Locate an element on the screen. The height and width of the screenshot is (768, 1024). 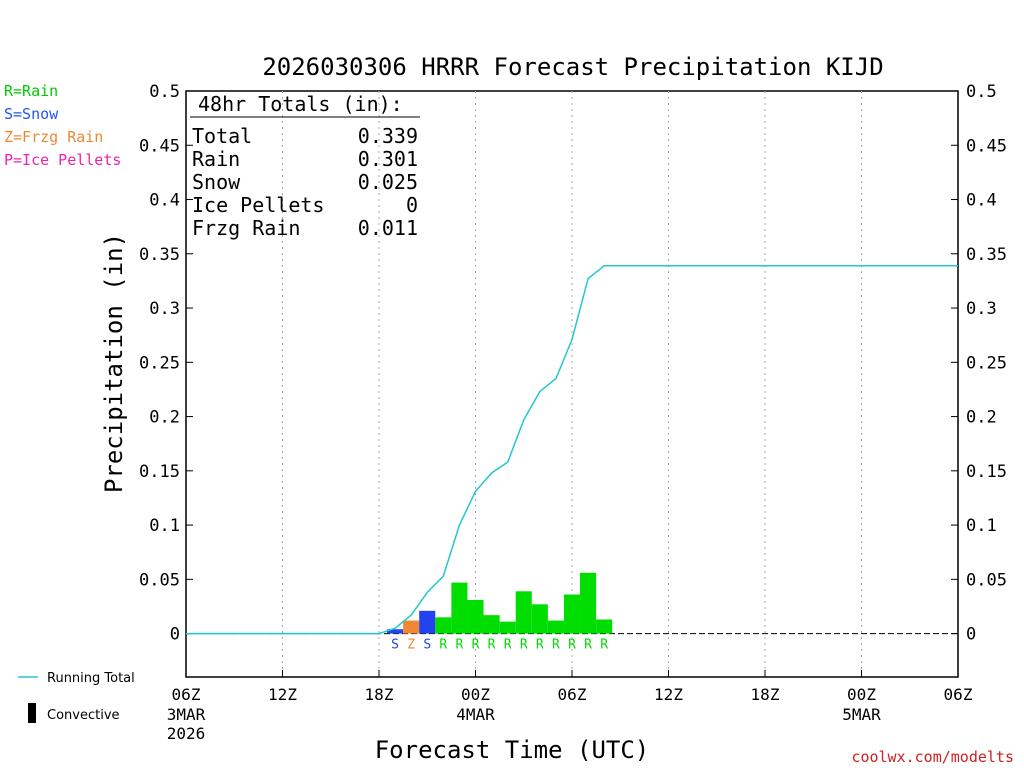
y-axis-label: Precipitation (in) is located at coordinates (114, 363).